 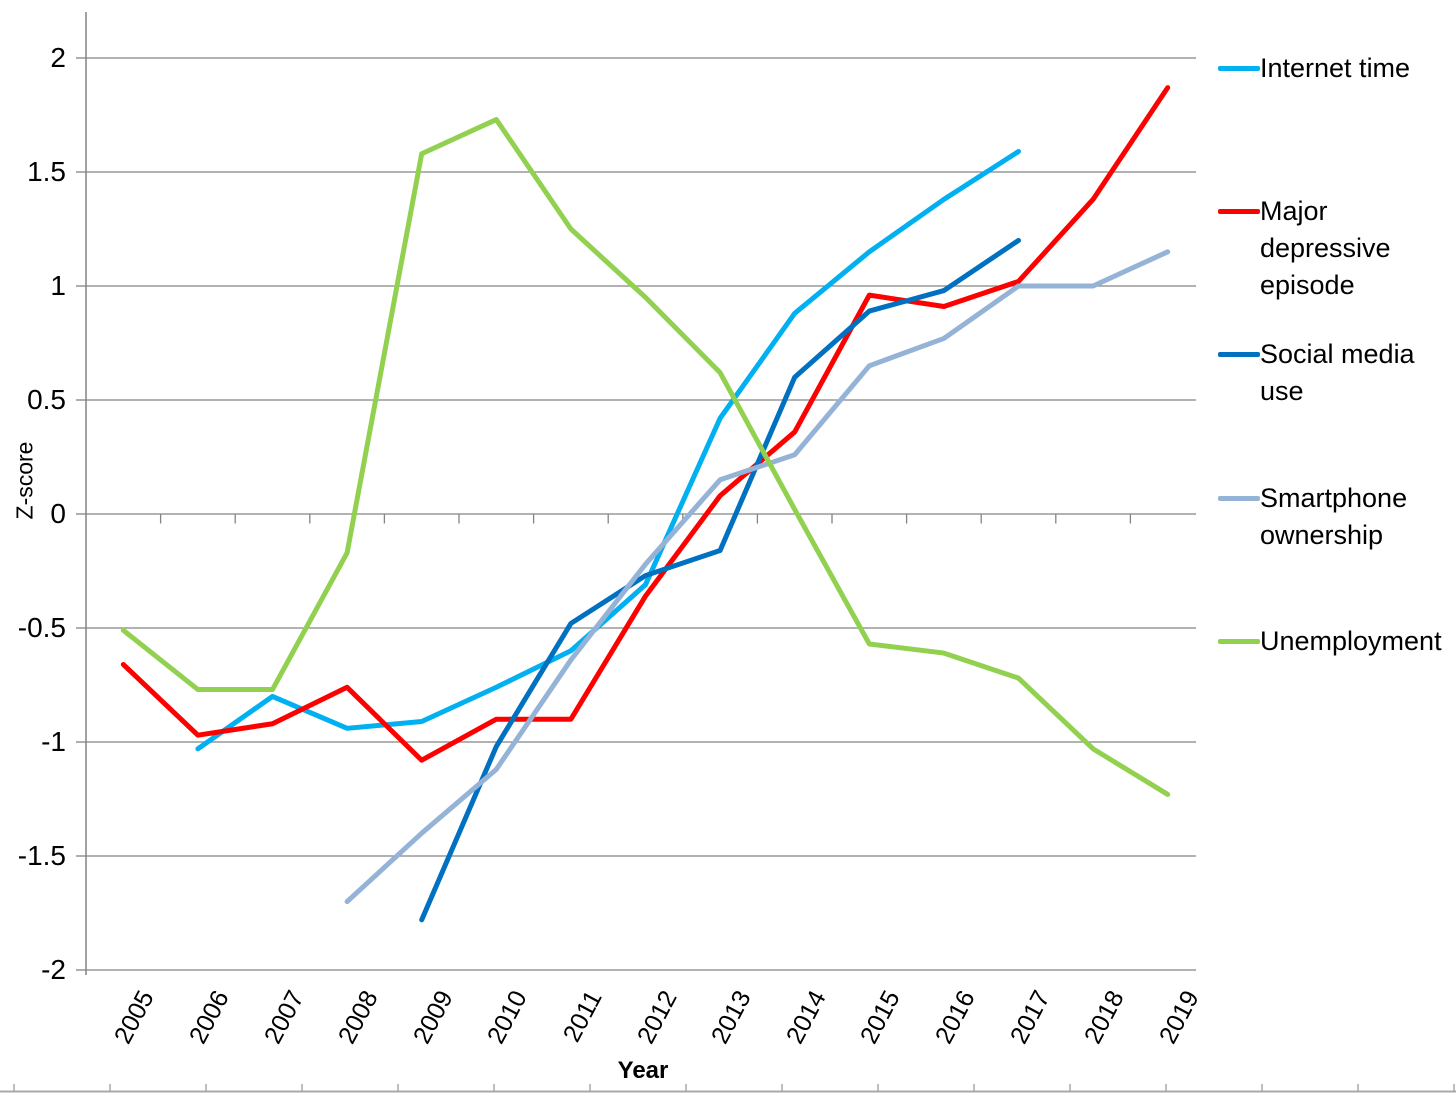 What do you see at coordinates (41, 627) in the screenshot?
I see `y-tick-label--0.5: -0.5` at bounding box center [41, 627].